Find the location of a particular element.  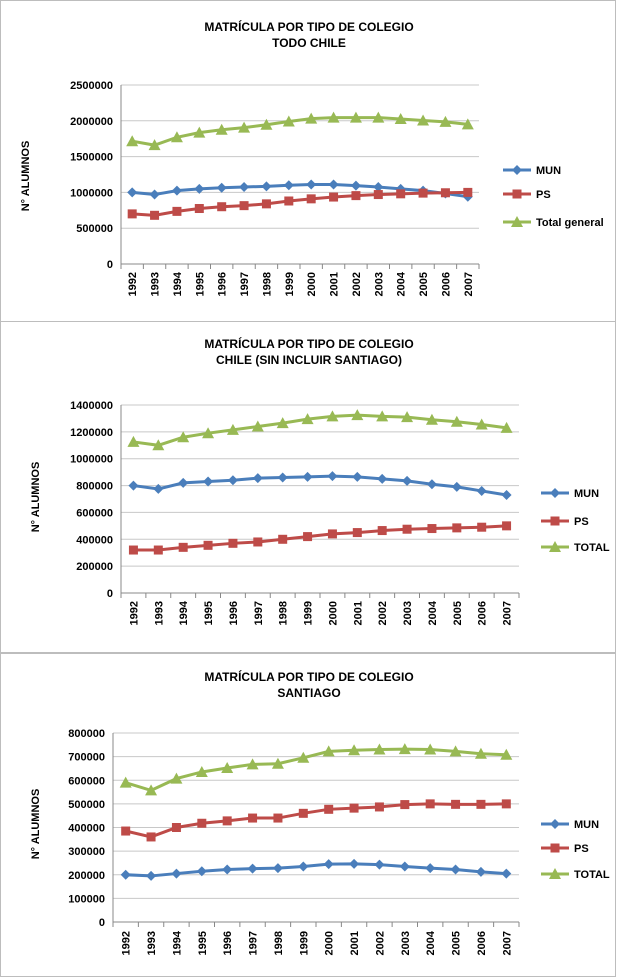

chart-title: MATRÍCULA POR TIPO DE COLEGIO is located at coordinates (308, 26).